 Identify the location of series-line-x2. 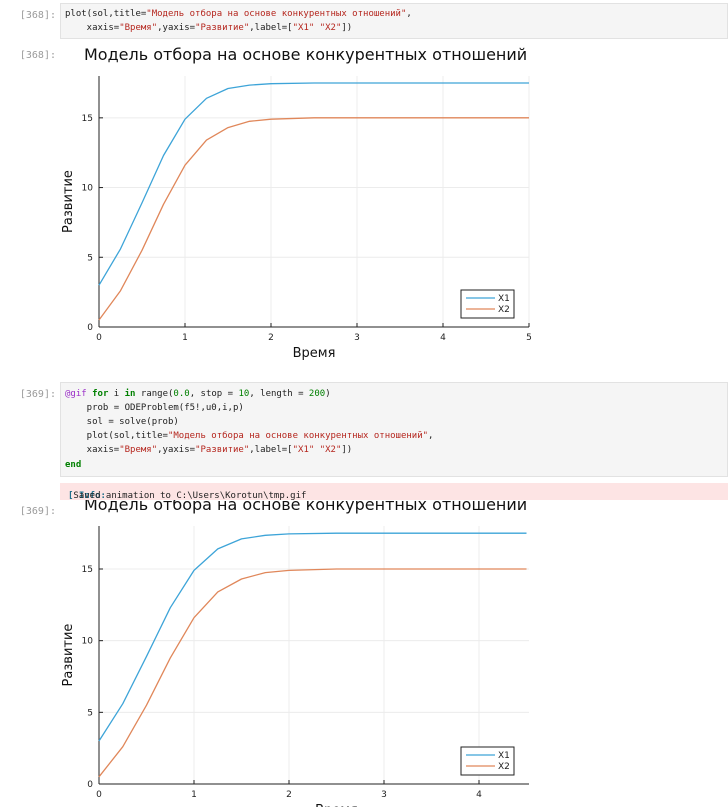
(313, 219).